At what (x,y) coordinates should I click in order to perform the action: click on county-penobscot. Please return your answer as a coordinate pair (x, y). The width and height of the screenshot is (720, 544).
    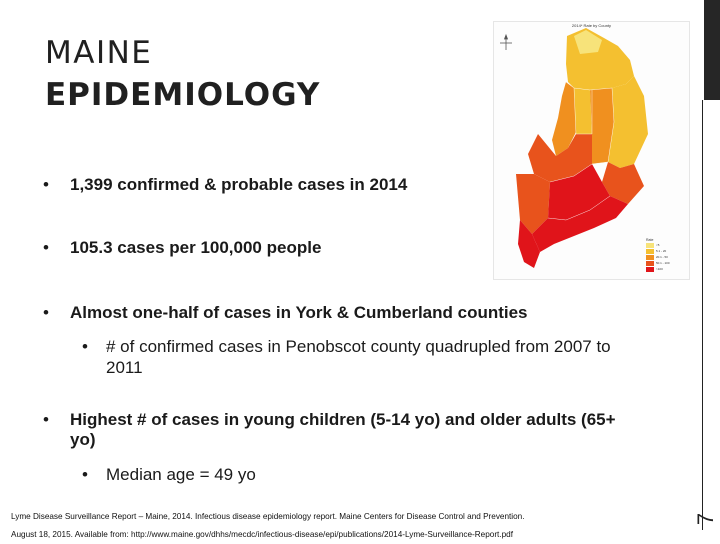
    Looking at the image, I should click on (602, 126).